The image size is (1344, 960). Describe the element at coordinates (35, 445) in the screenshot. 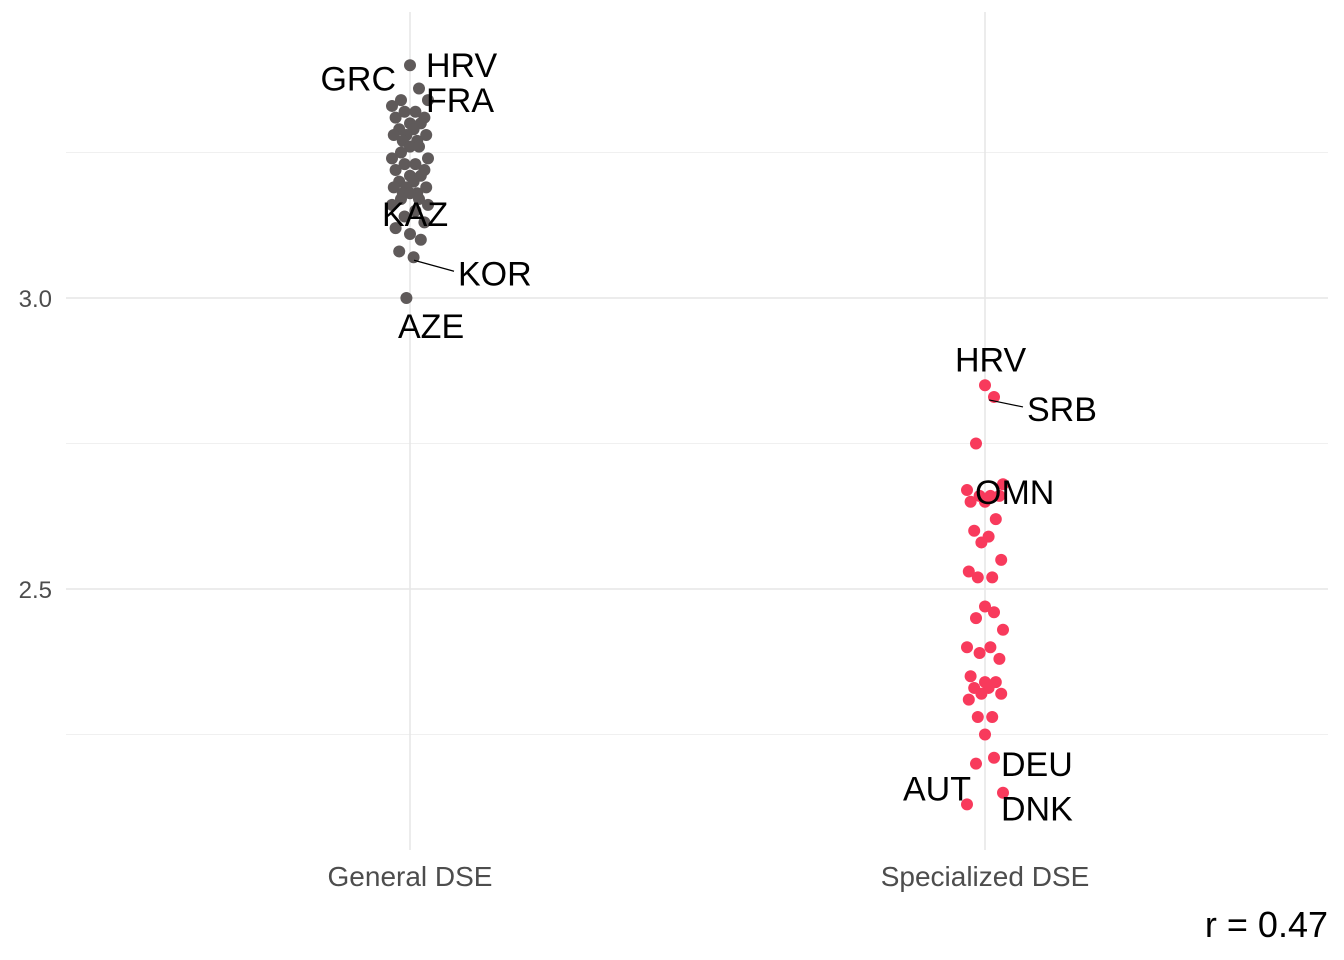

I see `y-axis: 2.5 3.0` at that location.